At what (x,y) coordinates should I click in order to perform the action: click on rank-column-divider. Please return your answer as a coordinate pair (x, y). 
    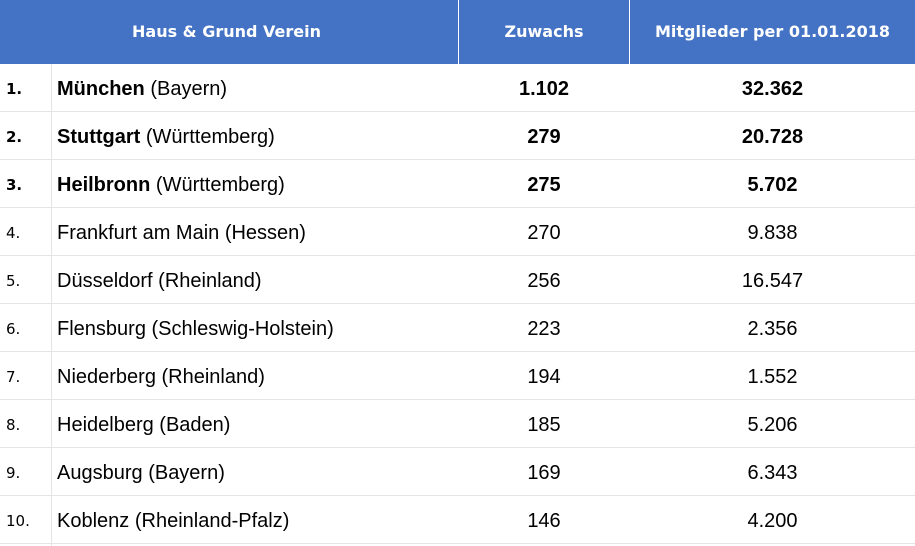
    Looking at the image, I should click on (51, 305).